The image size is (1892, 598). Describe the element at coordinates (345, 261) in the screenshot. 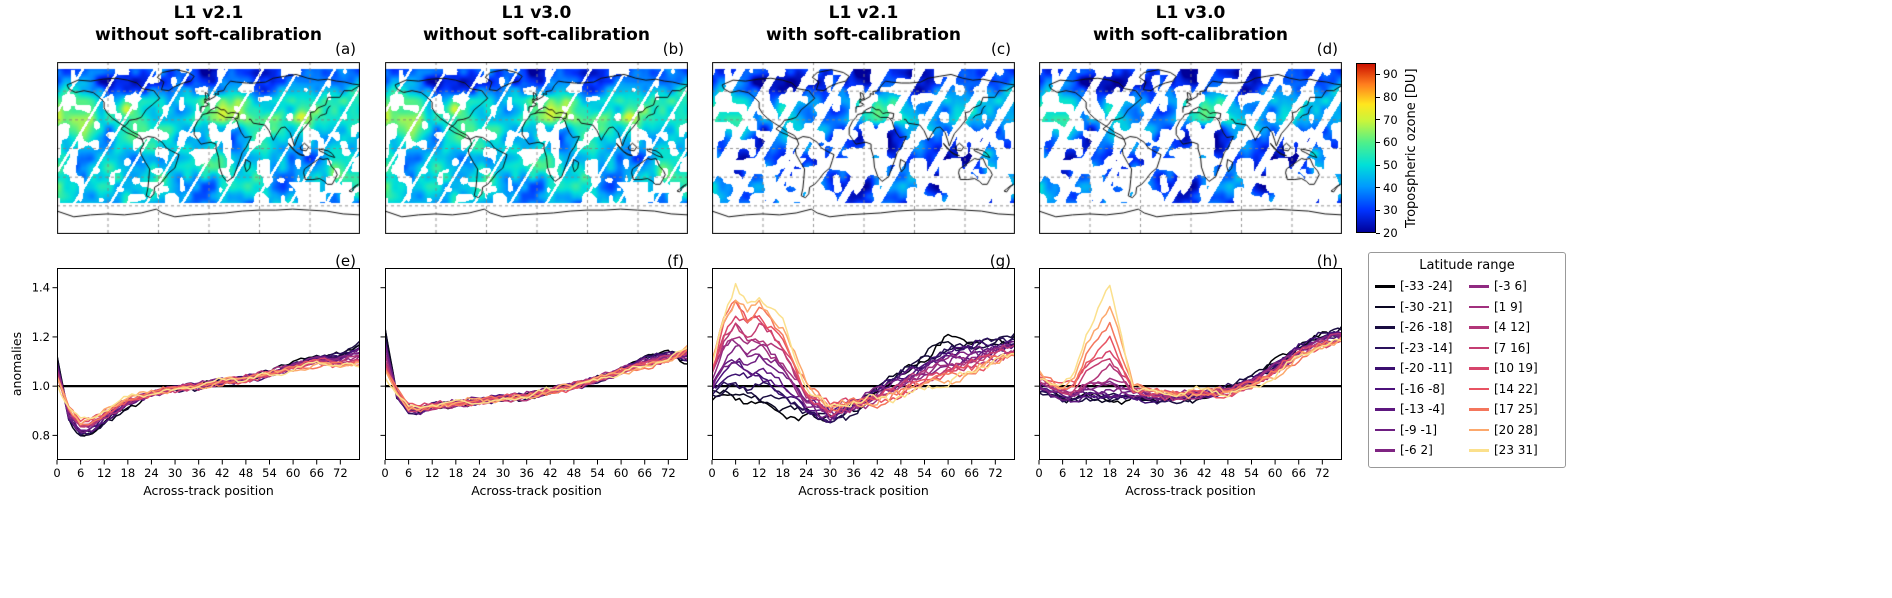

I see `panel-letter-e: (e)` at that location.